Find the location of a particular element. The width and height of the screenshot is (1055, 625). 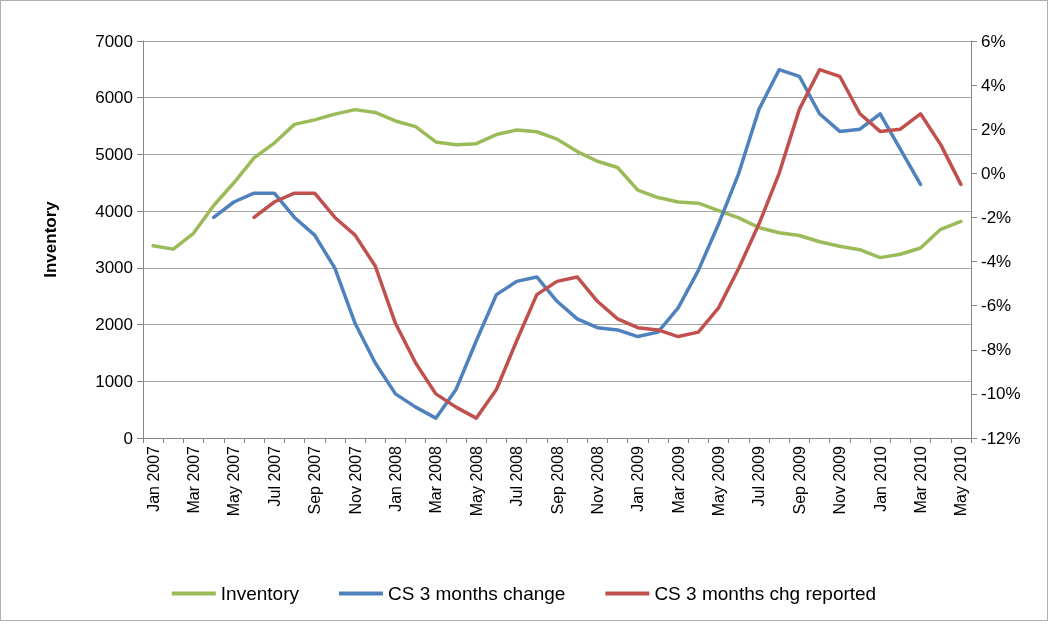

x-tick-label: Jul 2008 is located at coordinates (517, 476).